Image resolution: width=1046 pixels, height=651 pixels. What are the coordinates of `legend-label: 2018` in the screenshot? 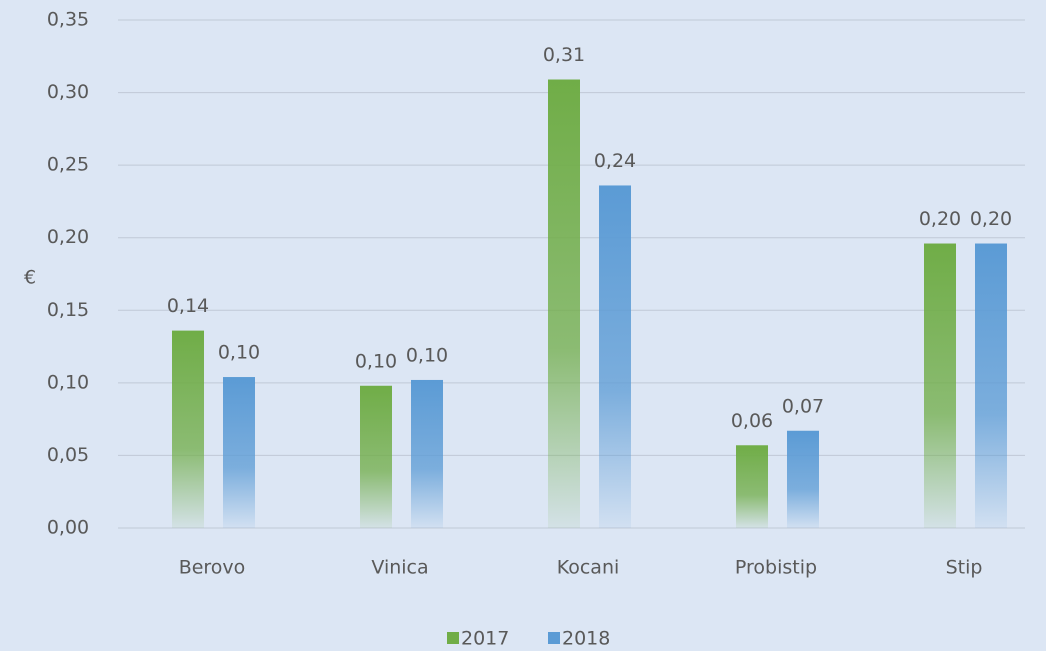 It's located at (586, 639).